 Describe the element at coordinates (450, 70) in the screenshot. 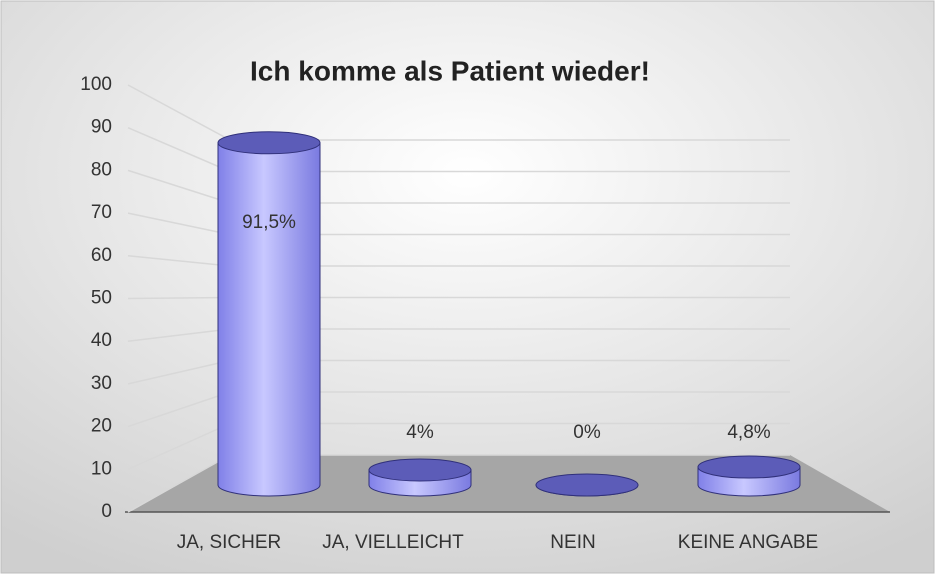

I see `chart-title: Ich komme als Patient wieder!` at that location.